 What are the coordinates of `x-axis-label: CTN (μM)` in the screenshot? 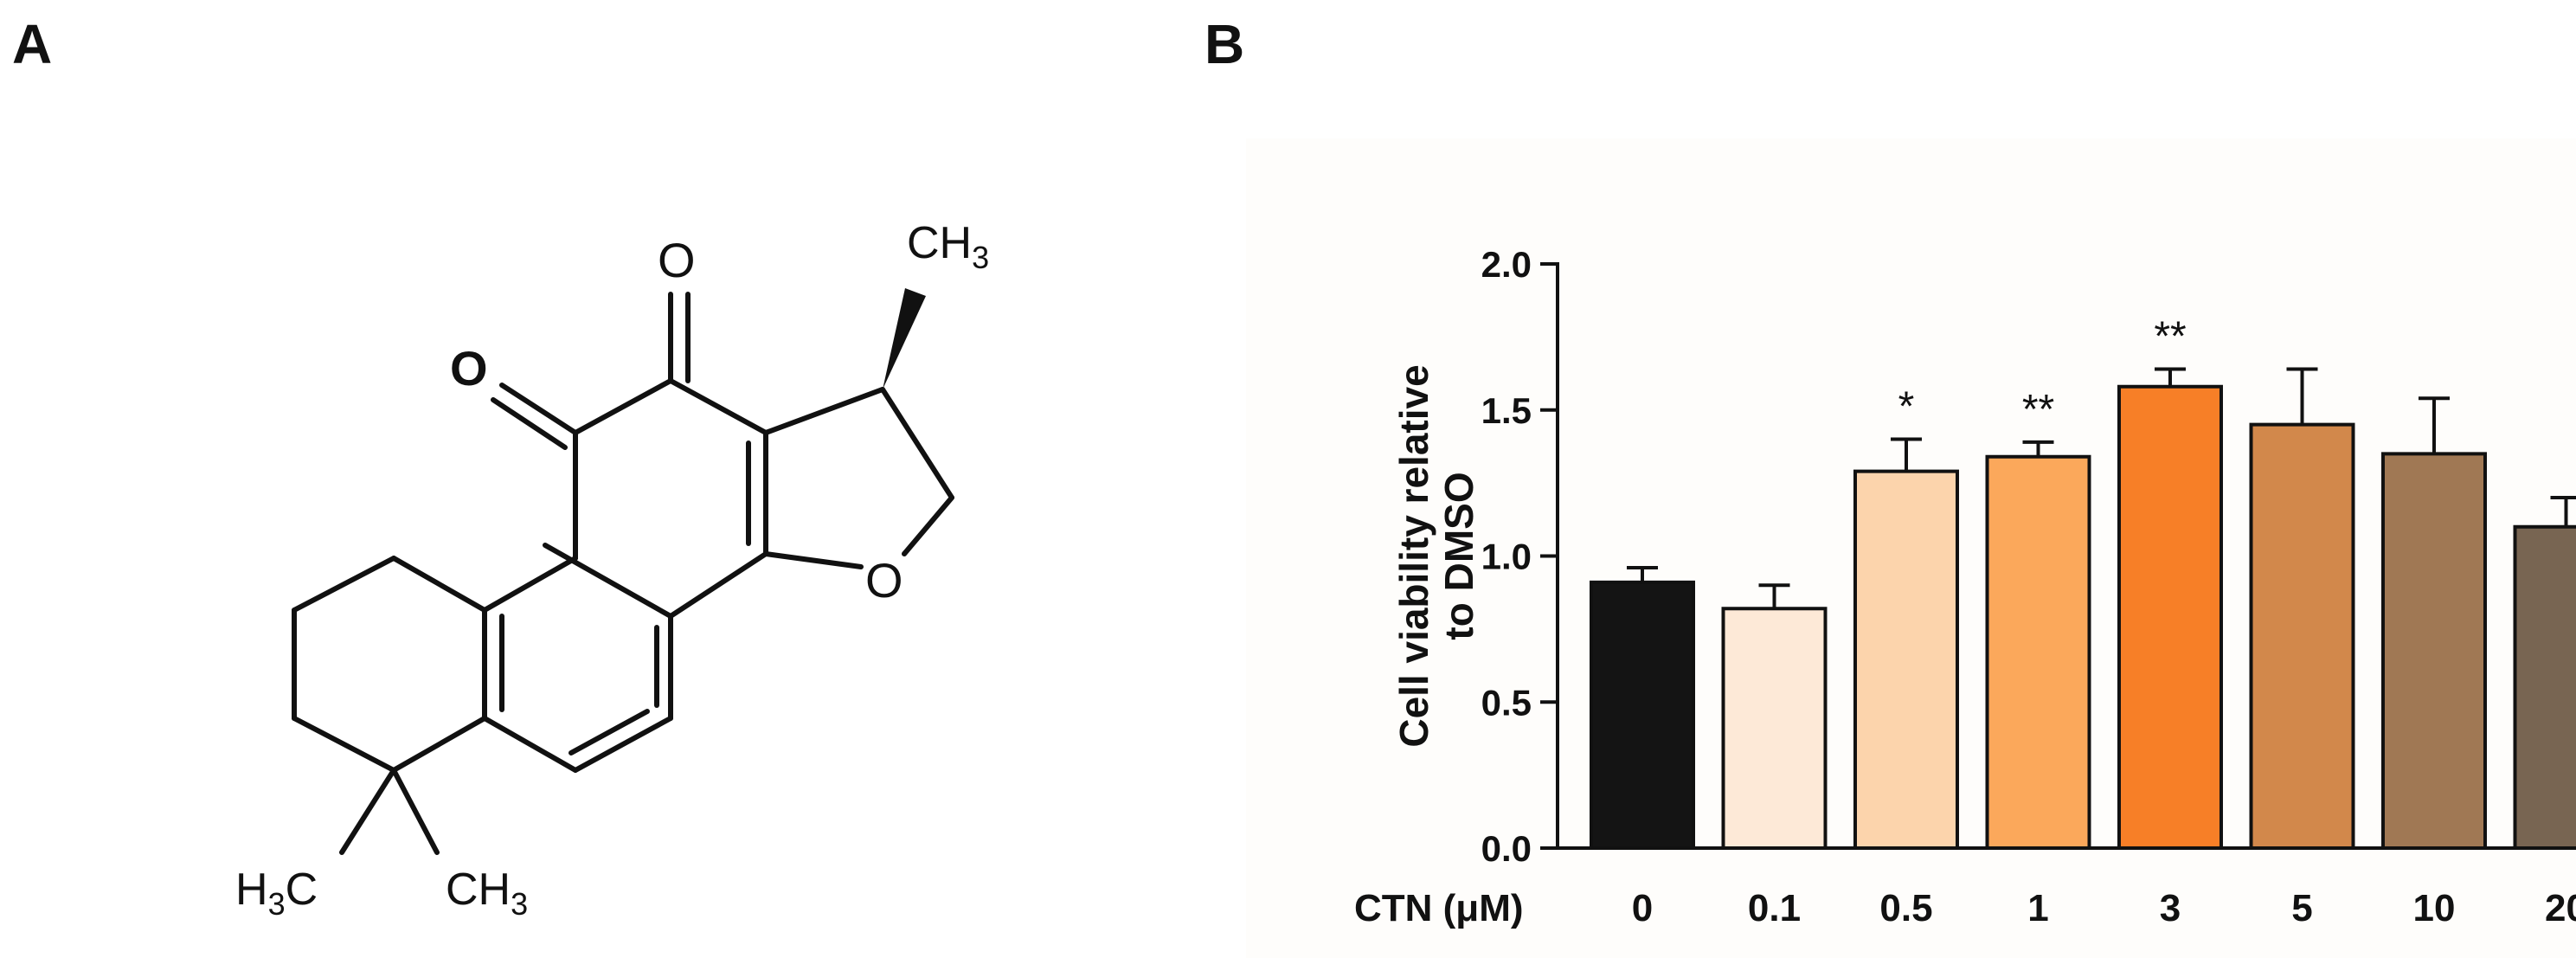 It's located at (1439, 908).